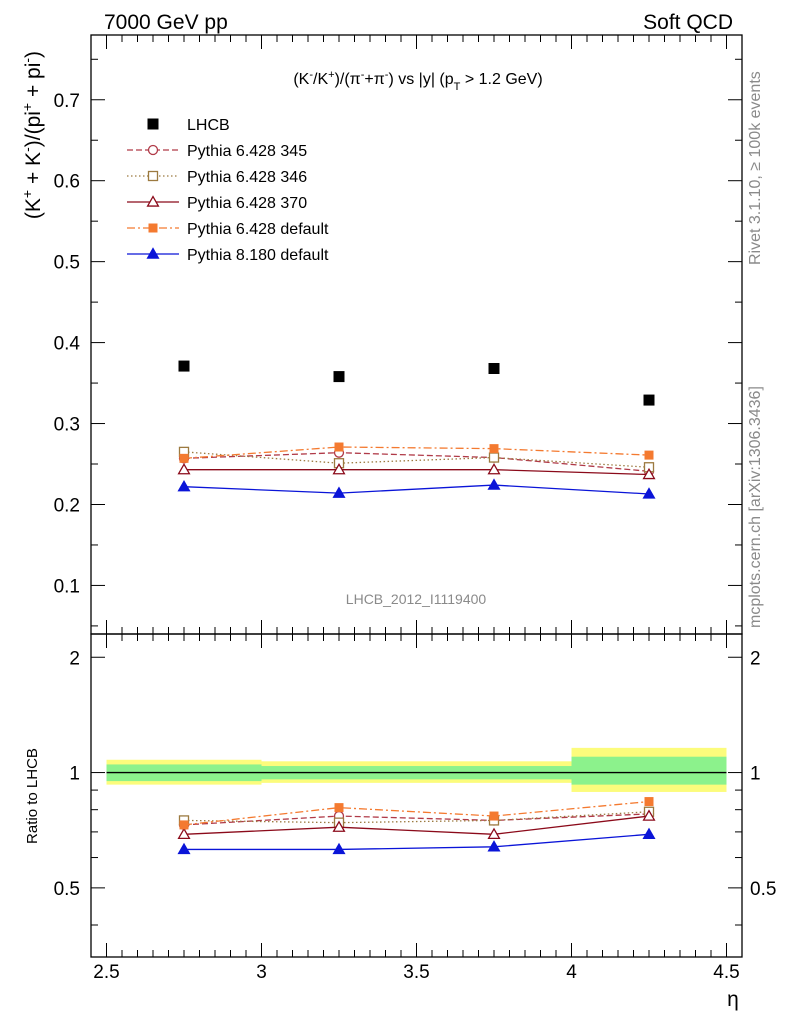 The width and height of the screenshot is (786, 1024). Describe the element at coordinates (67, 263) in the screenshot. I see `y-tick-label: 0.5` at that location.